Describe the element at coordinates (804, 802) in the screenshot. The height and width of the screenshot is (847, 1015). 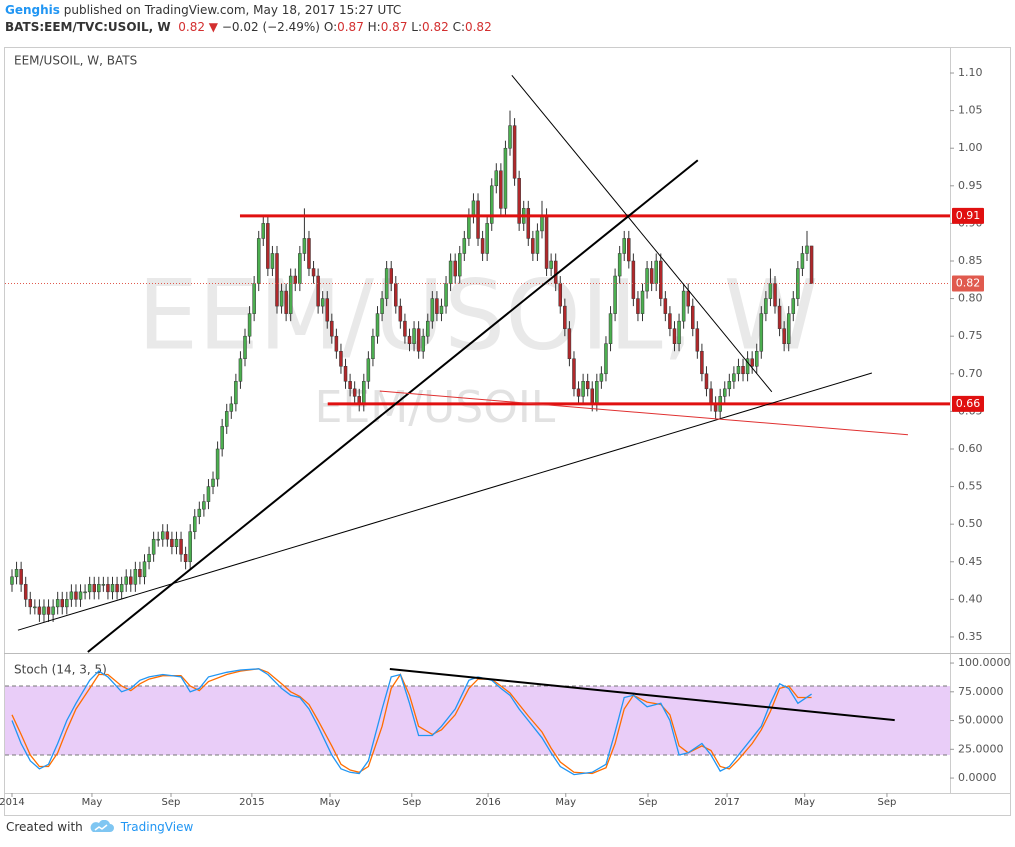
I see `x-tick-label: May` at that location.